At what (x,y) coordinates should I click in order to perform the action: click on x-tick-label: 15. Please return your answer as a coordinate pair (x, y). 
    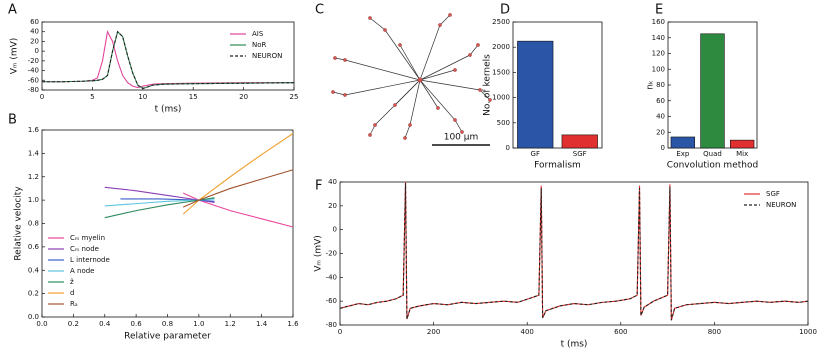
    Looking at the image, I should click on (193, 97).